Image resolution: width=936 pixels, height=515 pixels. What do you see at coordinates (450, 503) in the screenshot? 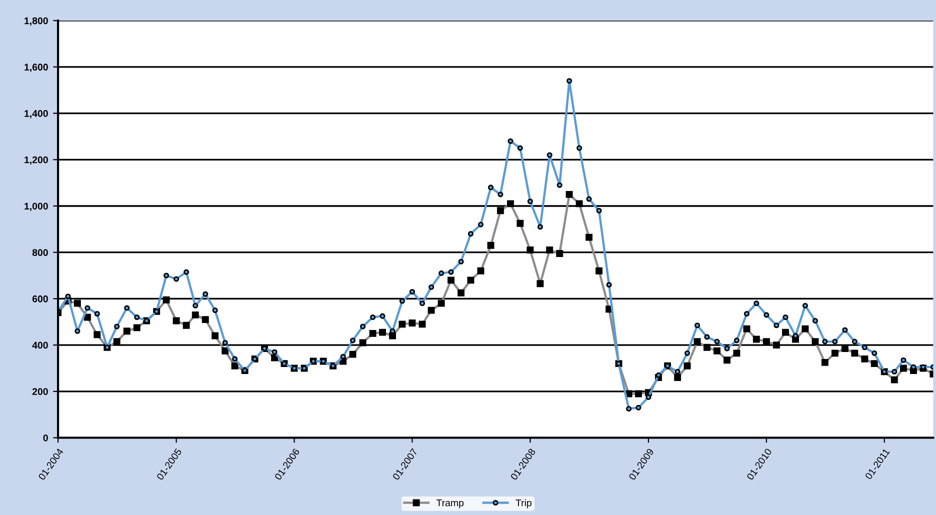
I see `legend-label: Tramp` at bounding box center [450, 503].